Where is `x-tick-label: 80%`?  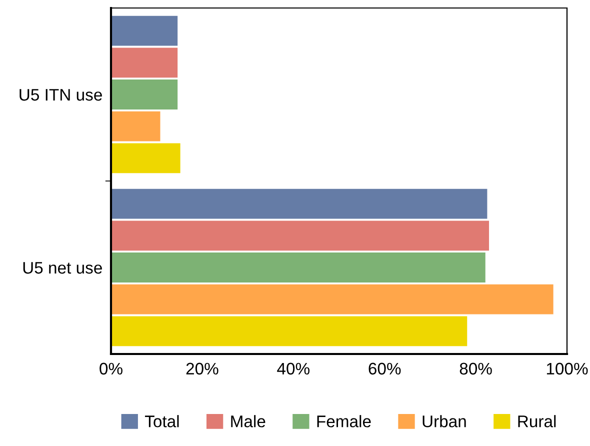
x-tick-label: 80% is located at coordinates (476, 368).